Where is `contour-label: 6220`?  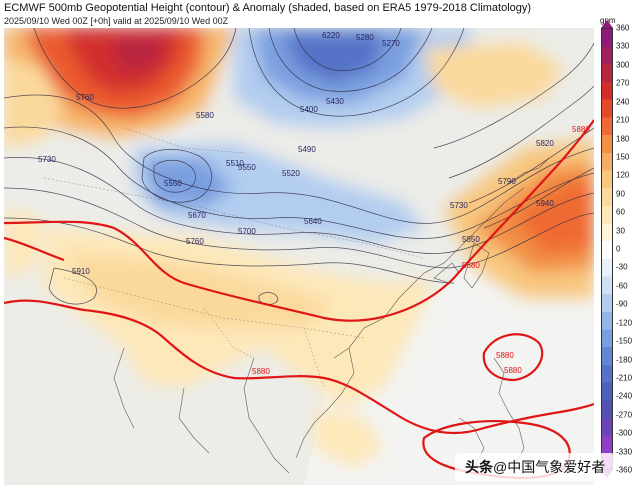
contour-label: 6220 is located at coordinates (331, 35).